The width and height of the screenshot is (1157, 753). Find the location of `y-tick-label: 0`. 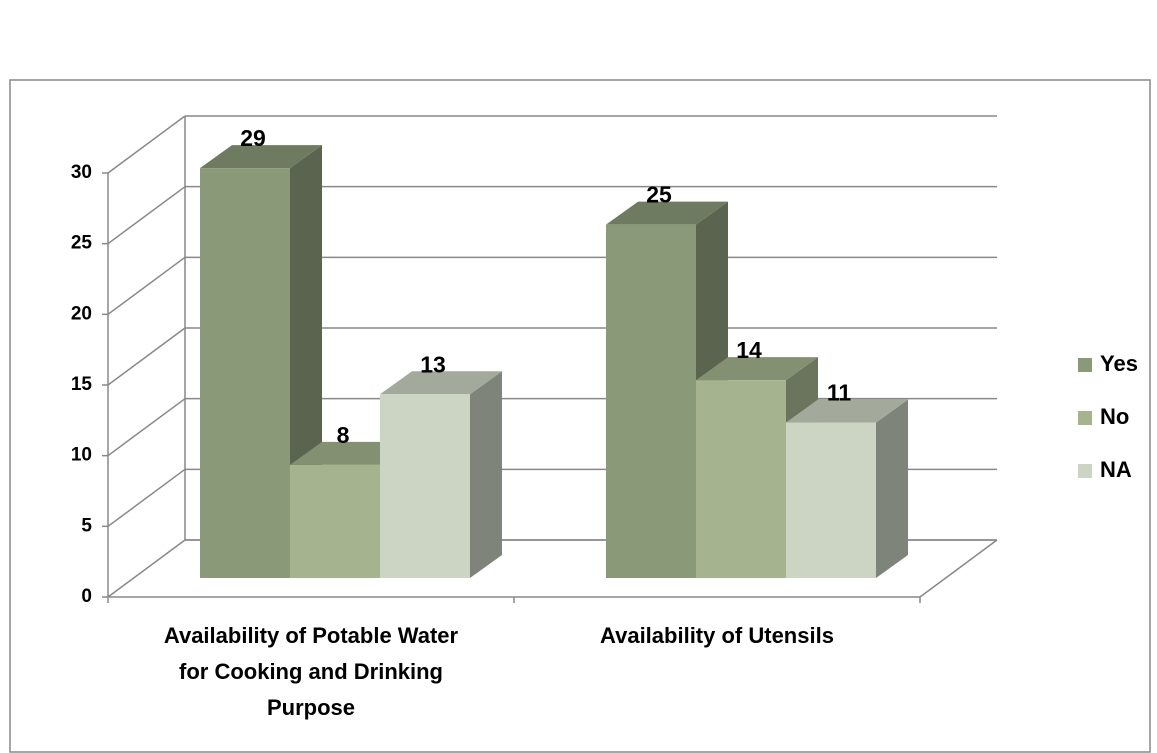

y-tick-label: 0 is located at coordinates (86, 596).